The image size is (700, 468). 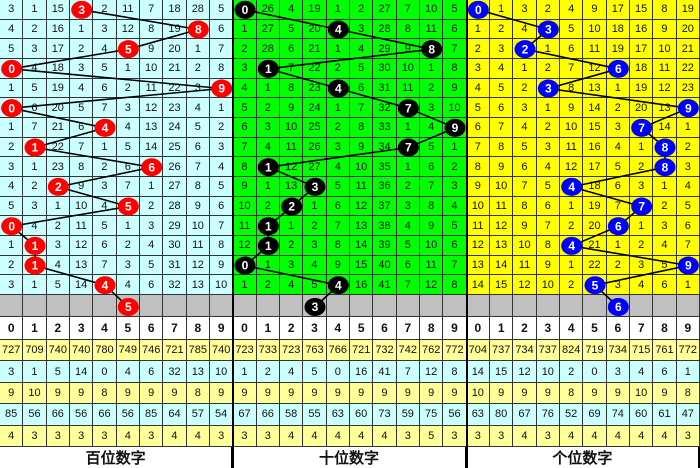 What do you see at coordinates (105, 351) in the screenshot?
I see `stat-cell: 780` at bounding box center [105, 351].